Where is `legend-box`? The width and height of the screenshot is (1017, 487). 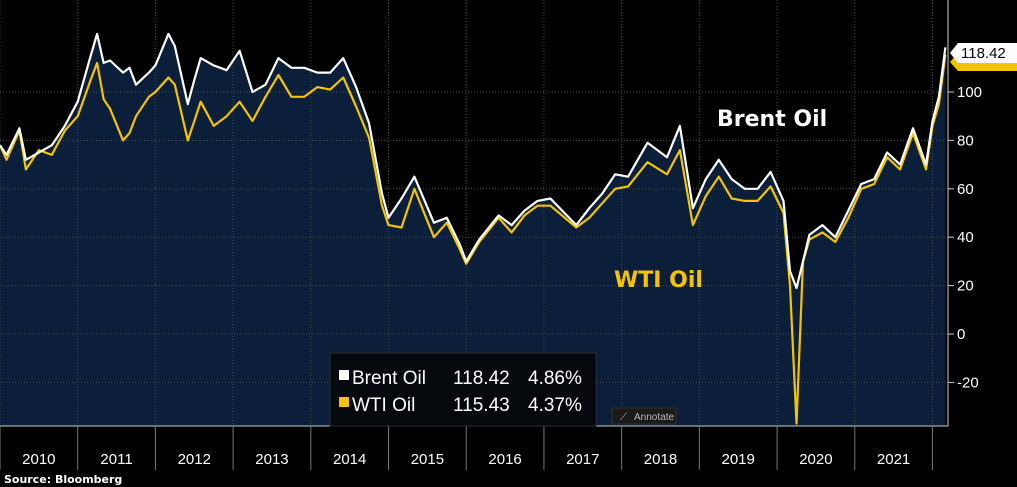 legend-box is located at coordinates (463, 389).